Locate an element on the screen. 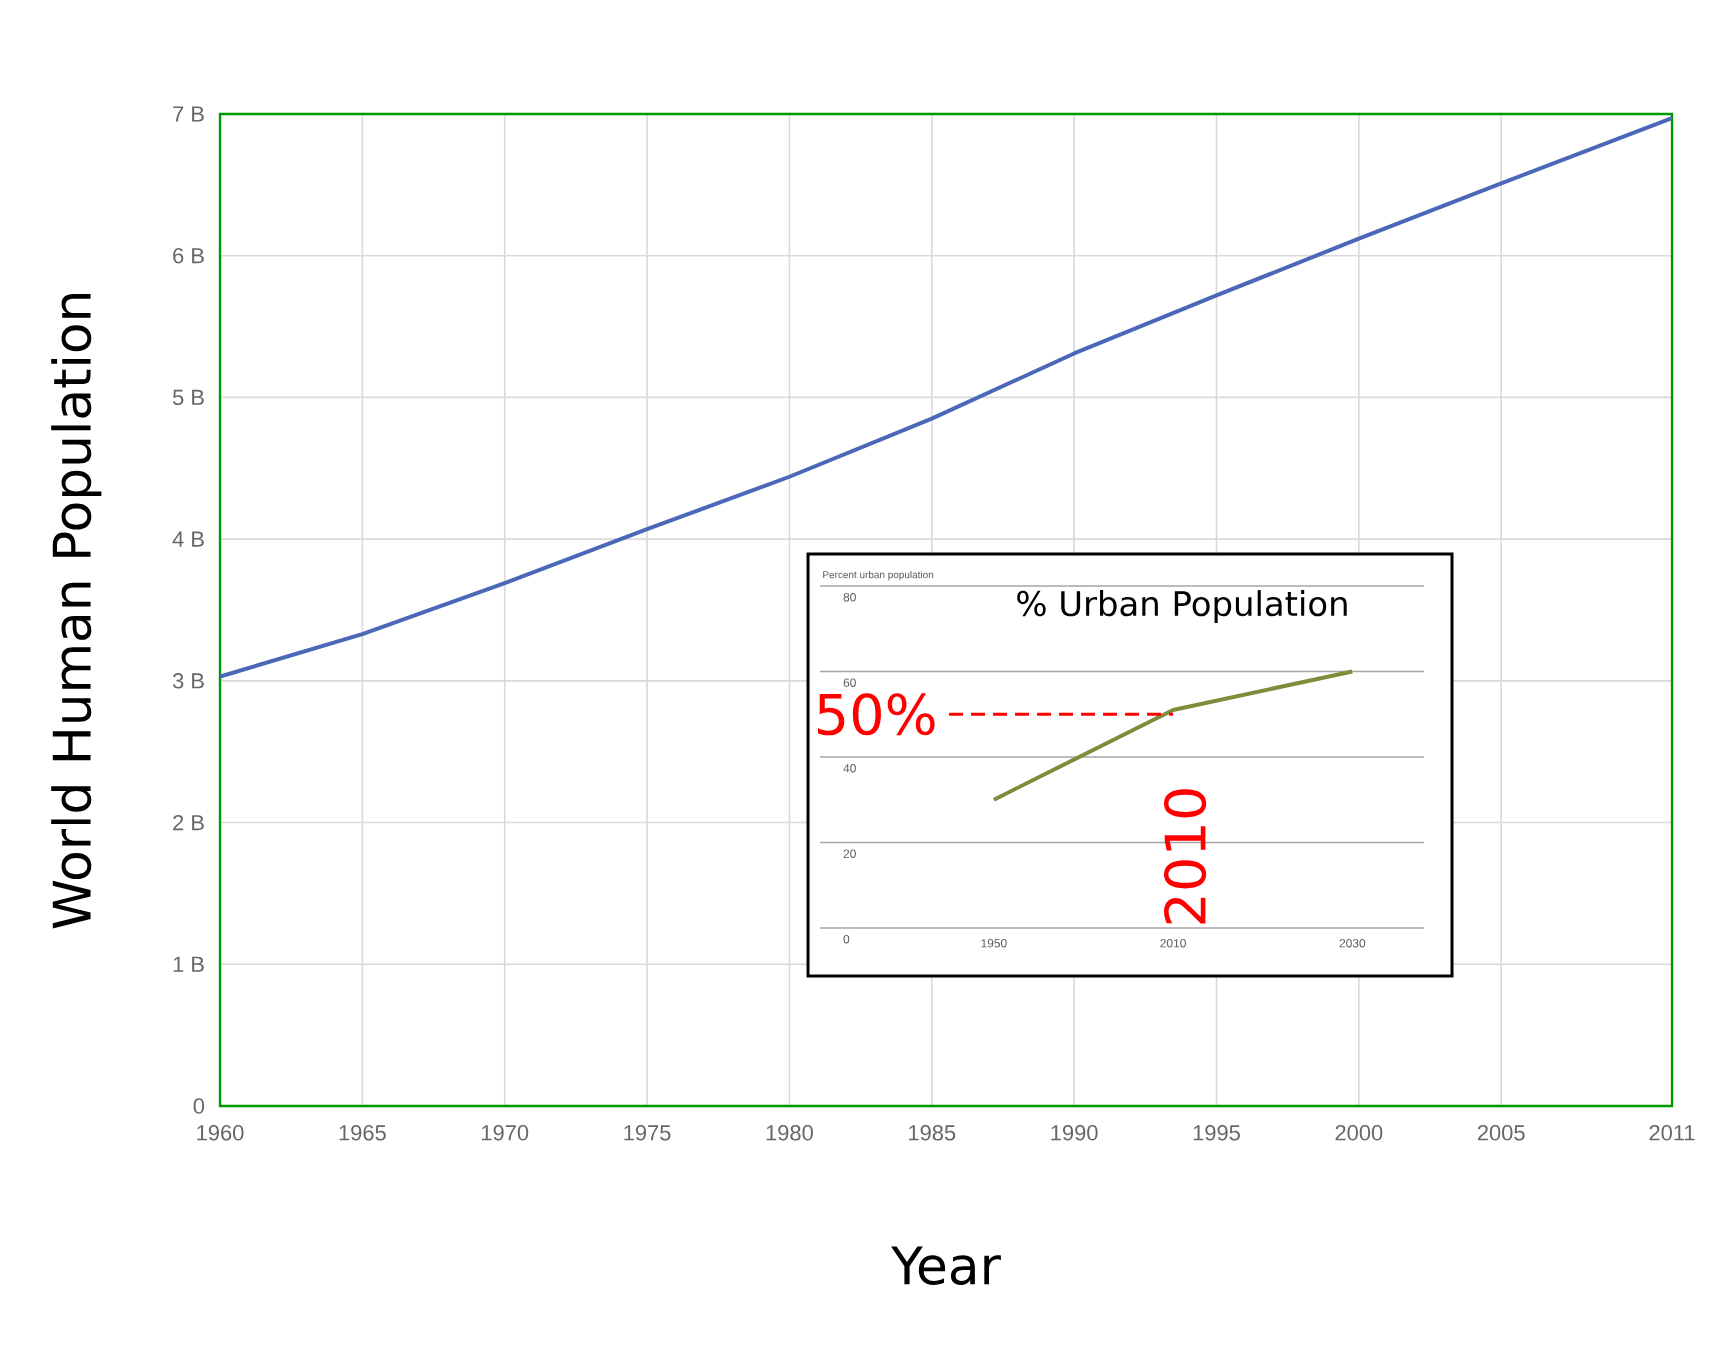 The height and width of the screenshot is (1356, 1730). x-tick-label: 1975 is located at coordinates (647, 1133).